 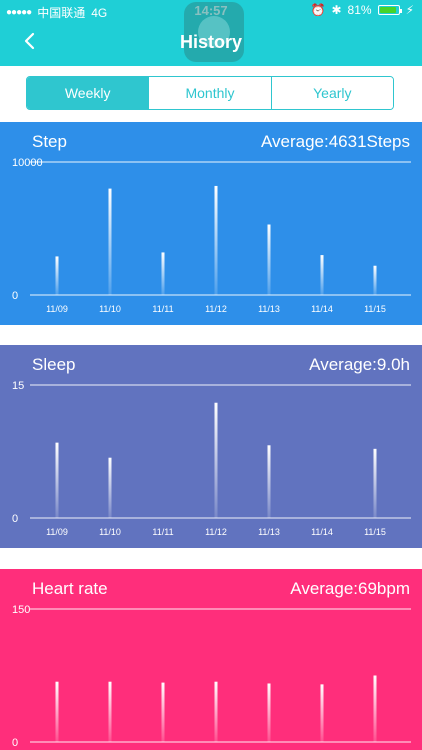 I want to click on tab-monthly: Monthly, so click(x=209, y=93).